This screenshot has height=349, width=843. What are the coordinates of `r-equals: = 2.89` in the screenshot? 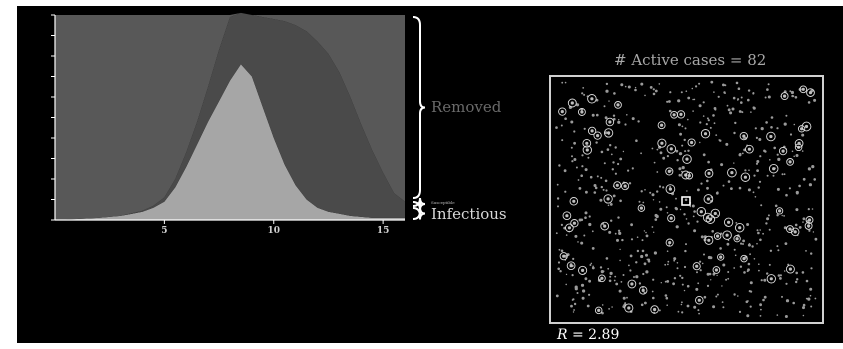 It's located at (593, 335).